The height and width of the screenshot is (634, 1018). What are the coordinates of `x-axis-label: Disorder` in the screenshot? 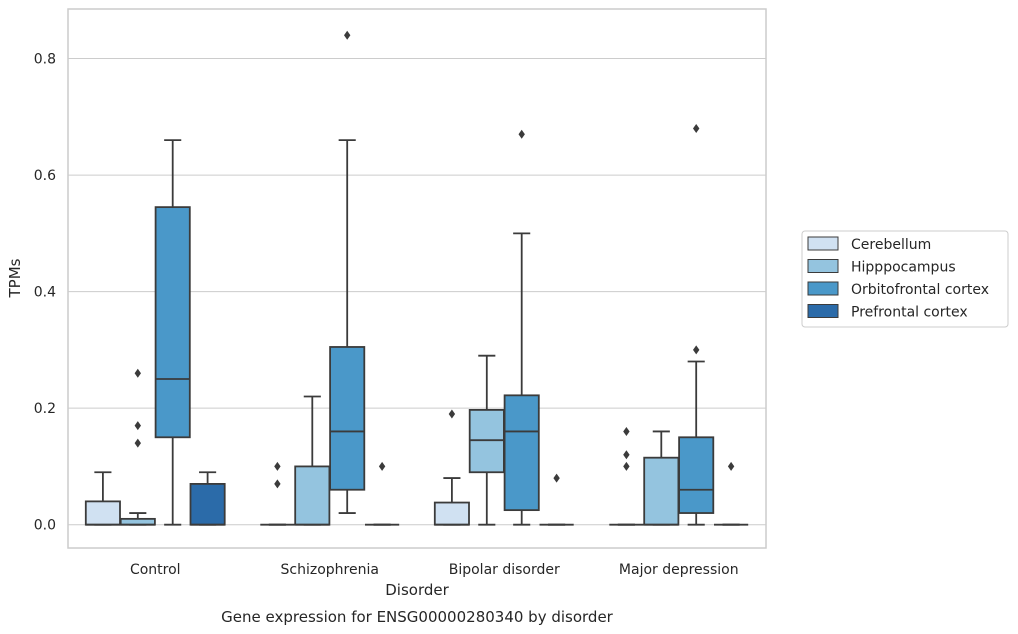 It's located at (417, 590).